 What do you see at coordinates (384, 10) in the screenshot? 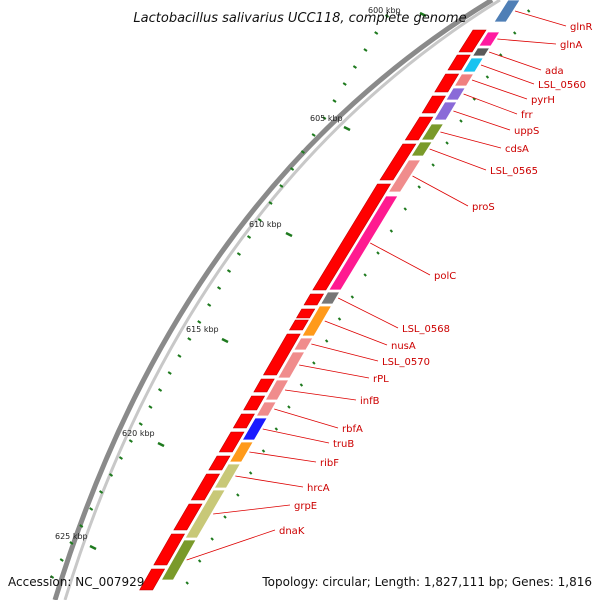
I see `kbp-label: 600 kbp` at bounding box center [384, 10].